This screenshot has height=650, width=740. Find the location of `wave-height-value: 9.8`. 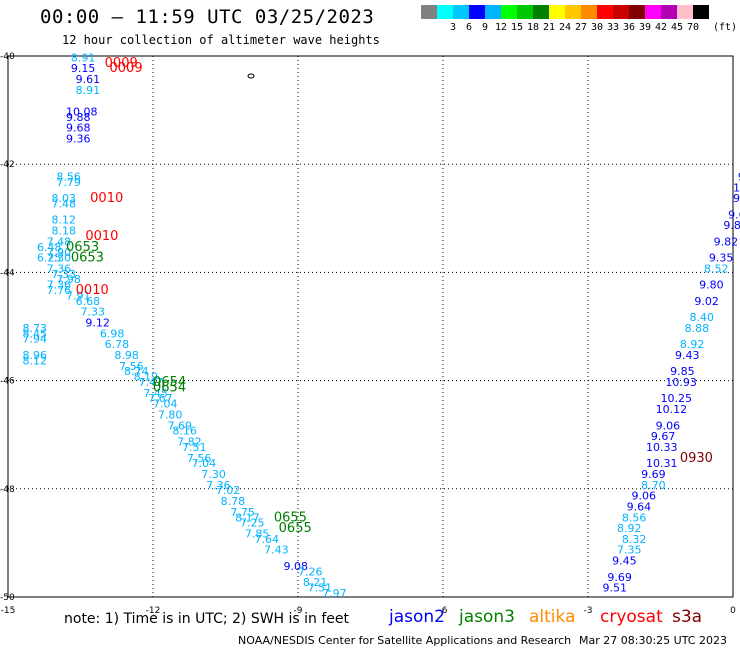

wave-height-value: 9.8 is located at coordinates (731, 225).